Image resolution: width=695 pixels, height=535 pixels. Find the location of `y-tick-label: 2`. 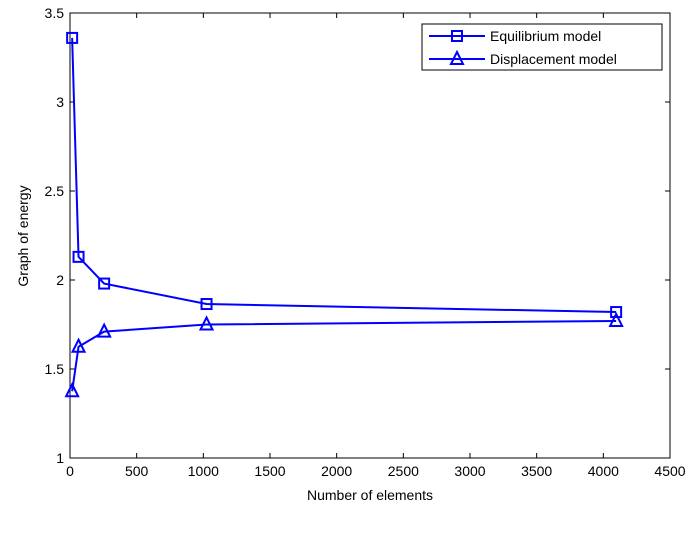

y-tick-label: 2 is located at coordinates (60, 280).